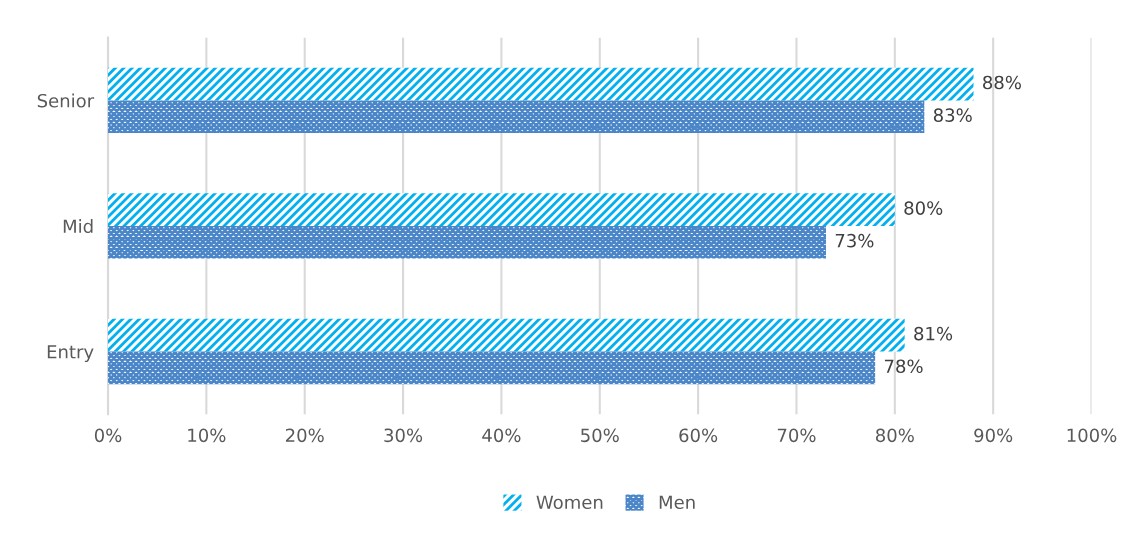  Describe the element at coordinates (993, 435) in the screenshot. I see `x-tick-label: 90%` at that location.